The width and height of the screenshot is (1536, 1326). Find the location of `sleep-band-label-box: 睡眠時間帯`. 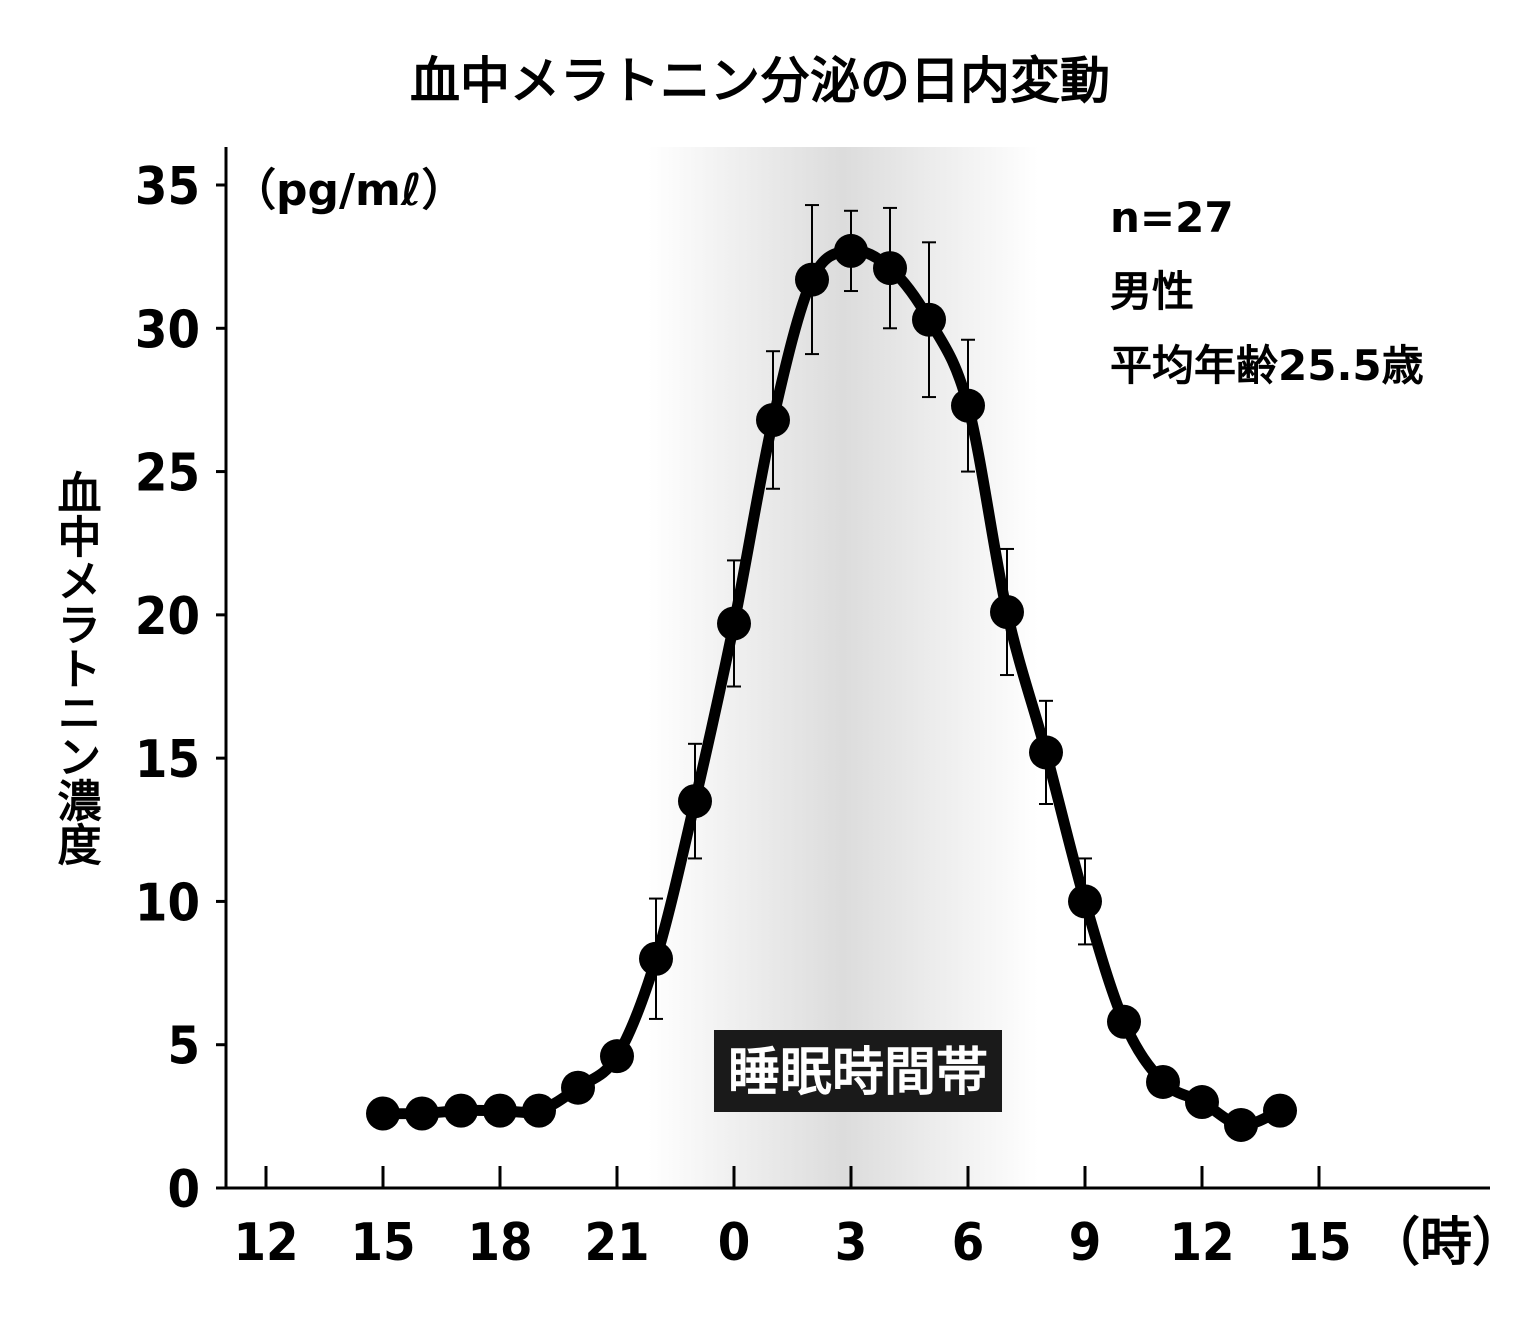

sleep-band-label-box: 睡眠時間帯 is located at coordinates (858, 1071).